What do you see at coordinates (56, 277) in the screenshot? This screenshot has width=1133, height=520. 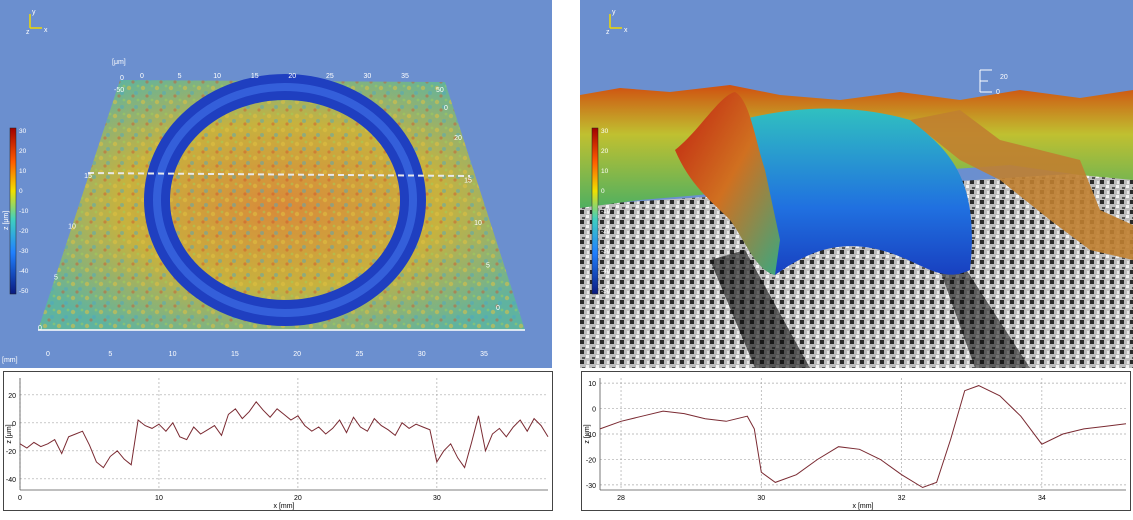 I see `left-tick-label: 5` at bounding box center [56, 277].